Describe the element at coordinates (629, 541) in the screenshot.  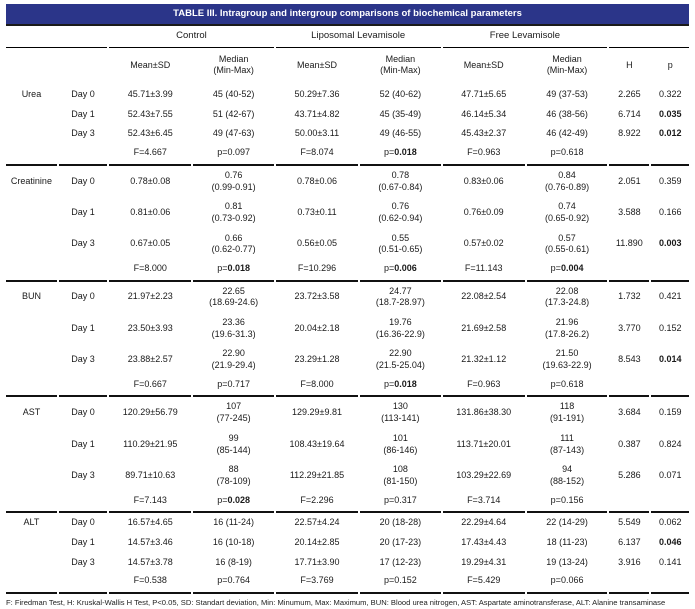
I see `h-value: 6.137` at that location.